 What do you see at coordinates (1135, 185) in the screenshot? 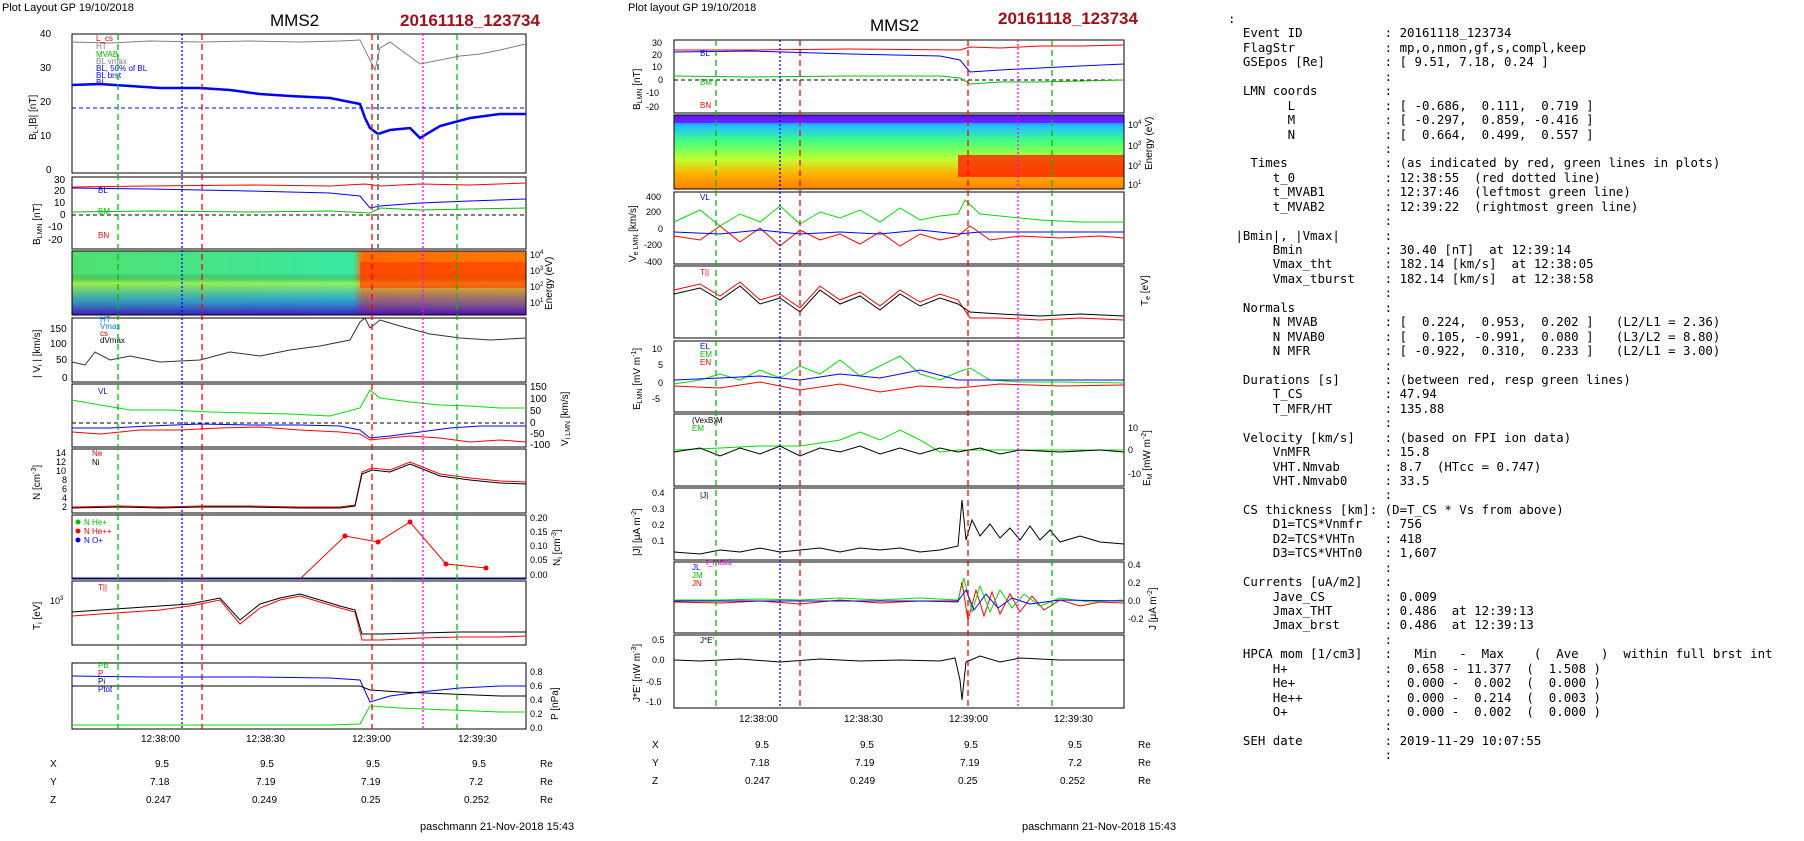
I see `right-spec-tick-1e1: 101` at bounding box center [1135, 185].